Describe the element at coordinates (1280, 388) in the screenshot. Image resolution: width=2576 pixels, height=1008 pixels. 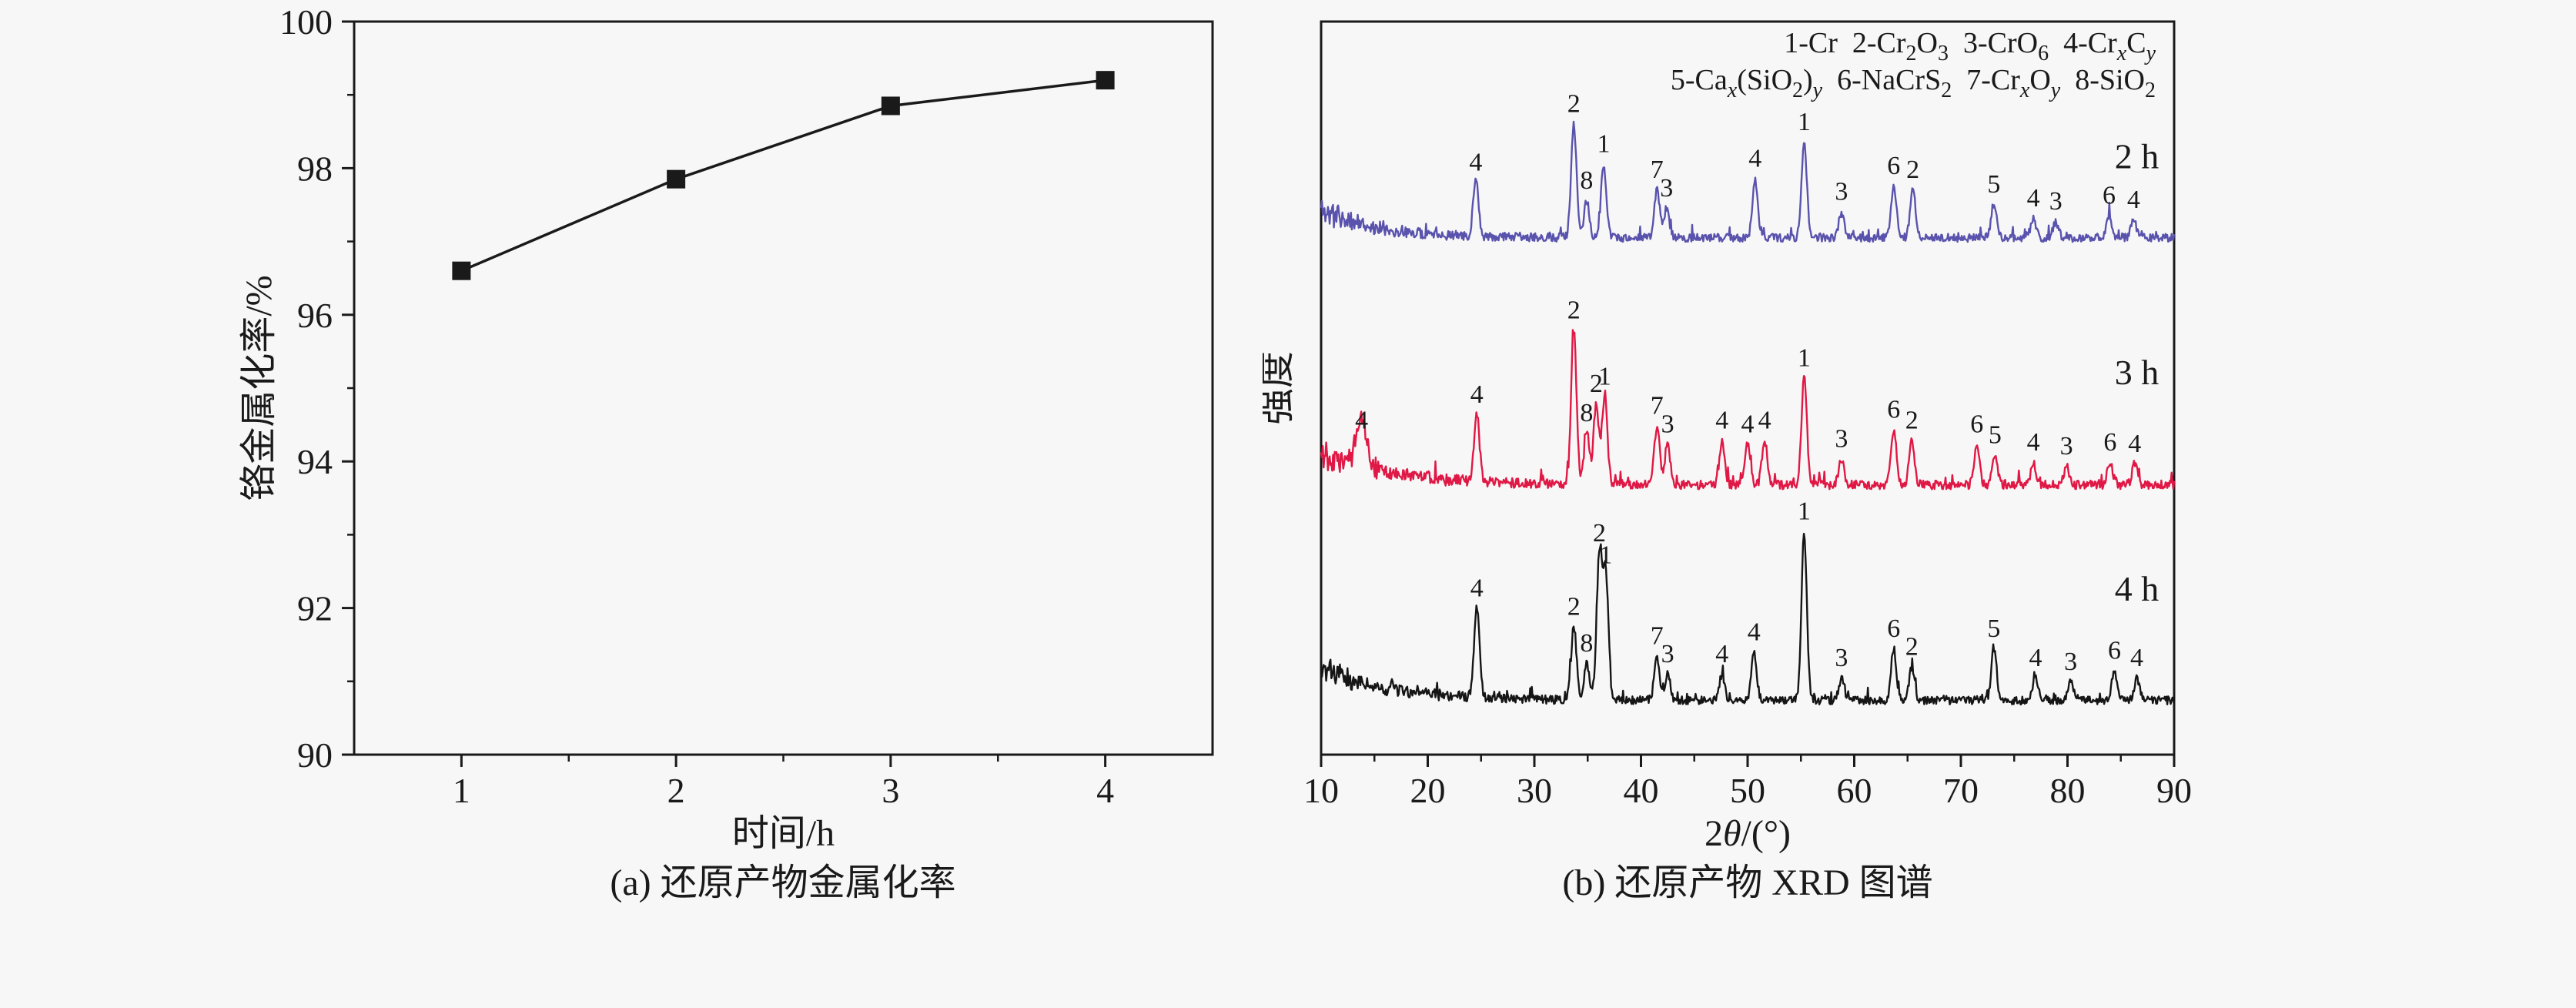
I see `y-axis-label: 强度` at that location.